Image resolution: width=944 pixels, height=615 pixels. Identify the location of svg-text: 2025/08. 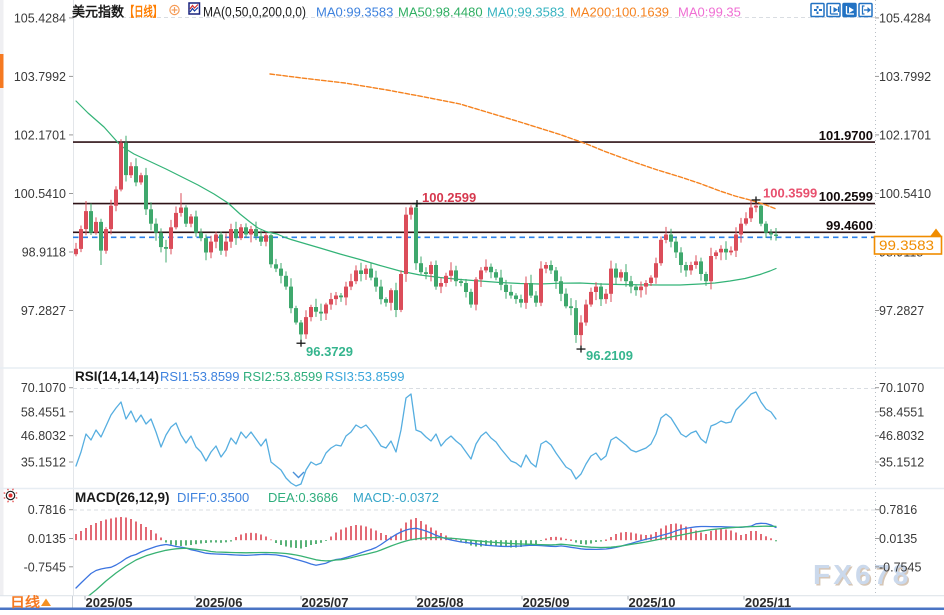
(440, 602).